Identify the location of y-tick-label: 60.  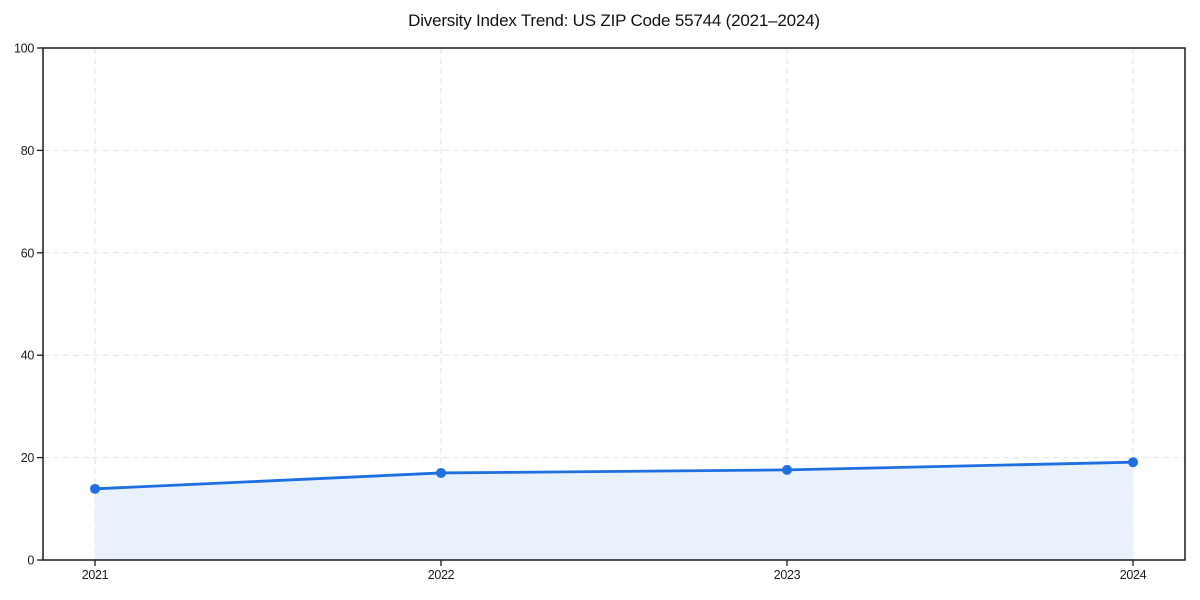
(28, 253).